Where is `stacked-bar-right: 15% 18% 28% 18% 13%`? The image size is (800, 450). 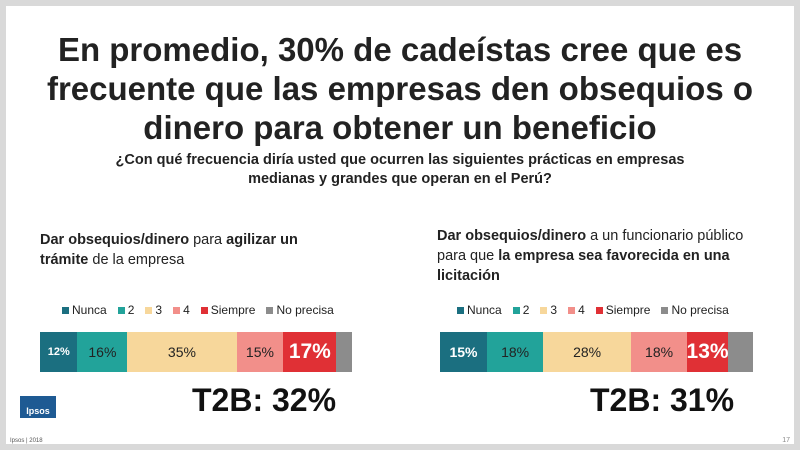
stacked-bar-right: 15% 18% 28% 18% 13% is located at coordinates (596, 352).